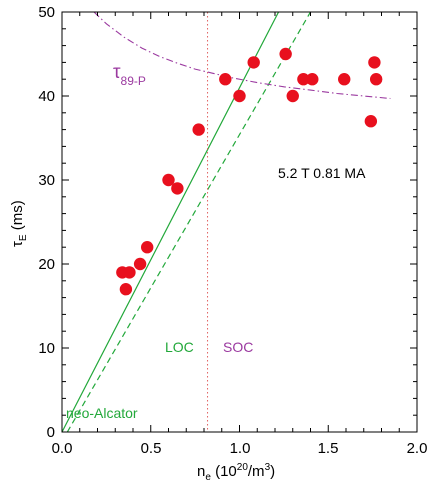  I want to click on y-axis-title: τE (ms), so click(19, 223).